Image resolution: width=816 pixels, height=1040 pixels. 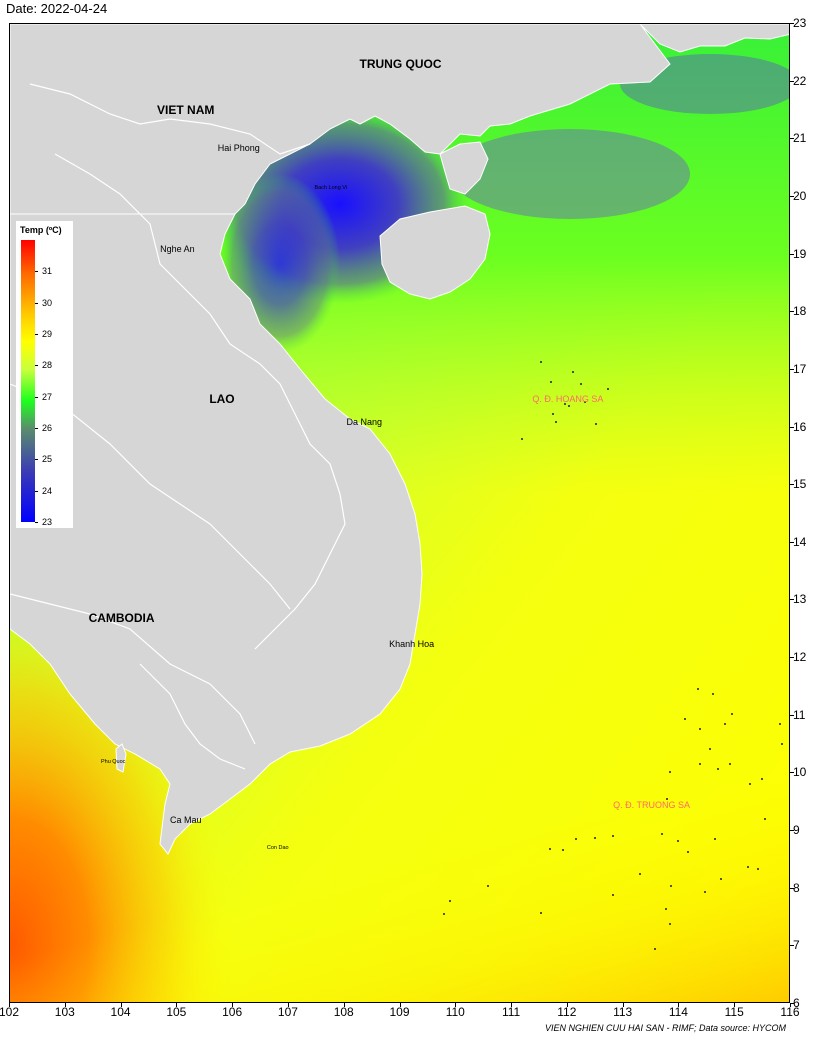 I want to click on legend-tick-label: 27, so click(x=47, y=396).